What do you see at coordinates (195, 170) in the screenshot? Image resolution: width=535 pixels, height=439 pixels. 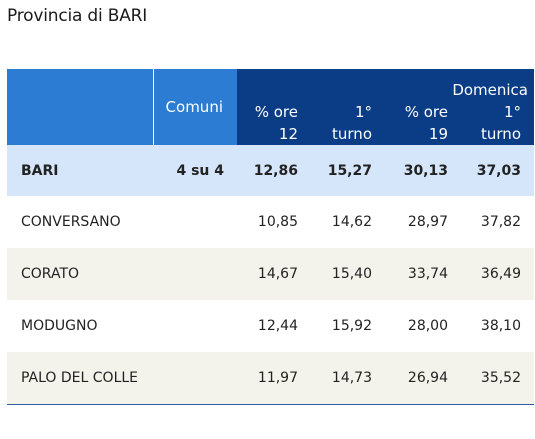 I see `row-comuni: 4 su 4` at bounding box center [195, 170].